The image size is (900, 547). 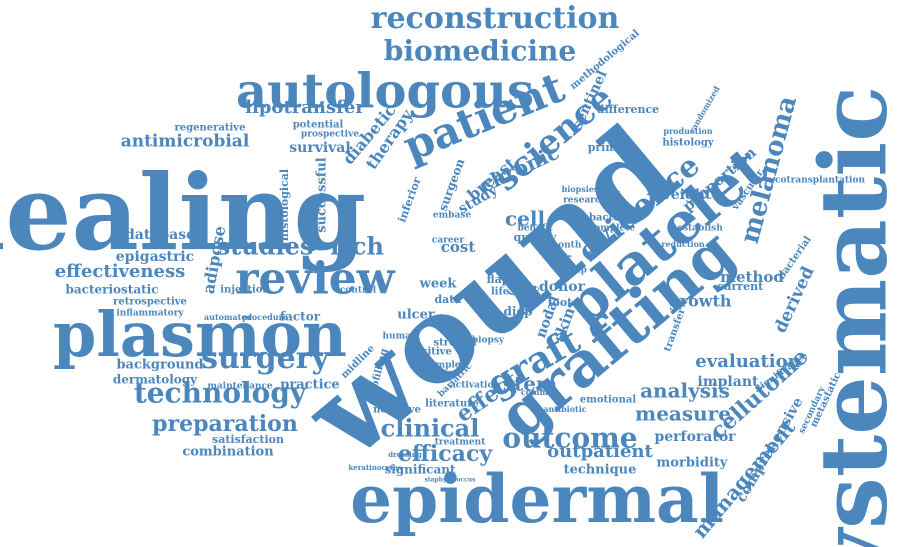 I want to click on word-combination: combination, so click(x=228, y=452).